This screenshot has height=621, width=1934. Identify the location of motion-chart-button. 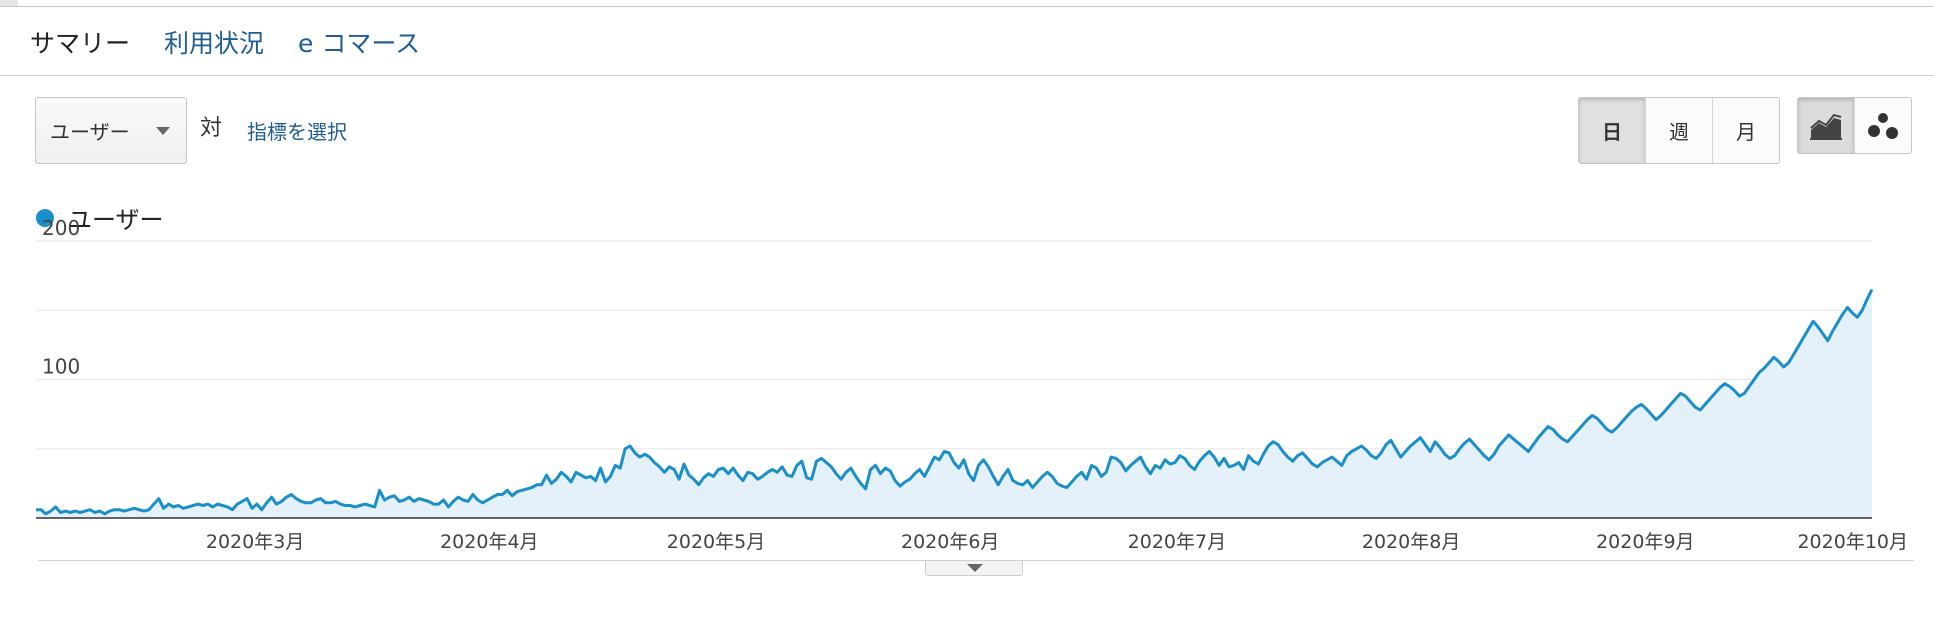
(1882, 125).